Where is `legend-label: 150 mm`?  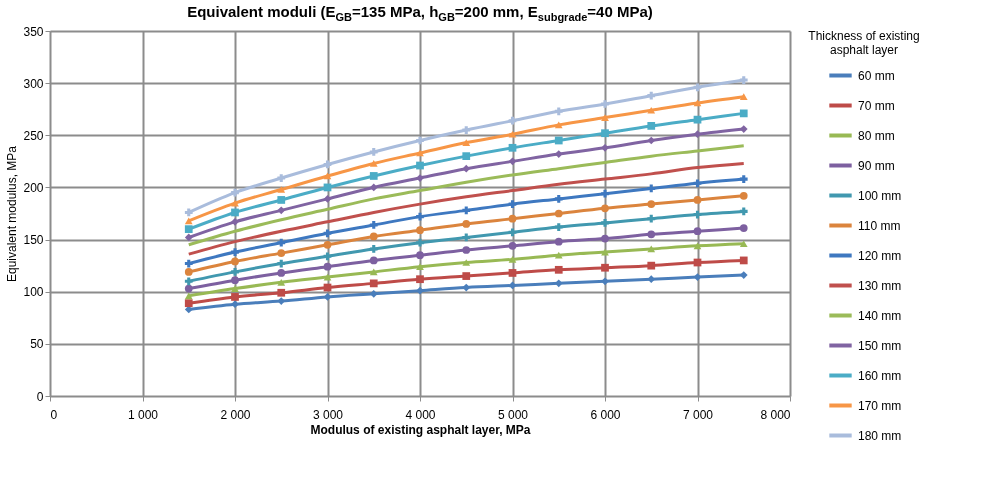 legend-label: 150 mm is located at coordinates (880, 345).